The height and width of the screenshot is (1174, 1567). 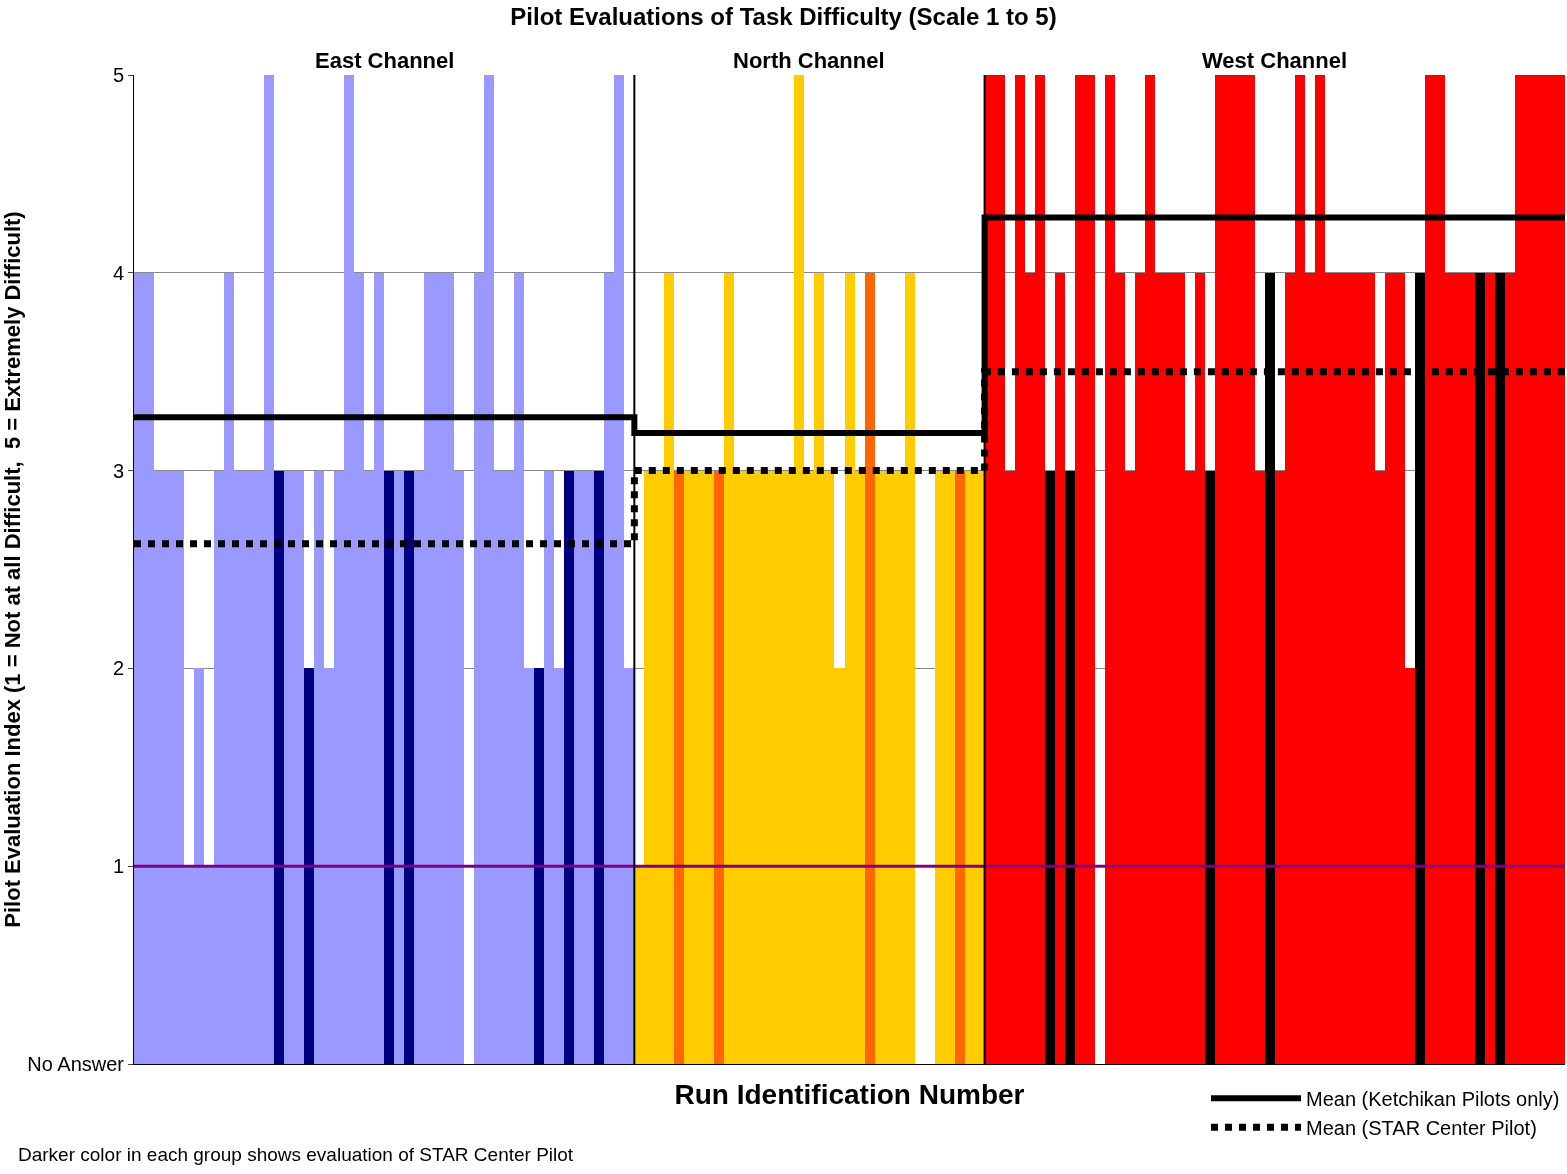 What do you see at coordinates (1421, 1128) in the screenshot?
I see `legend-label: Mean (STAR Center Pilot)` at bounding box center [1421, 1128].